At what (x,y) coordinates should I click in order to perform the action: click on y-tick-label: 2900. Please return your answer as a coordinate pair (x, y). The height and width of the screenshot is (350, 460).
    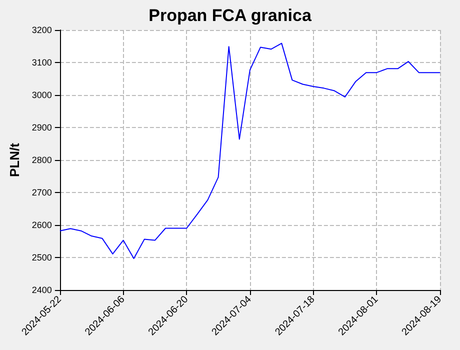
    Looking at the image, I should click on (42, 127).